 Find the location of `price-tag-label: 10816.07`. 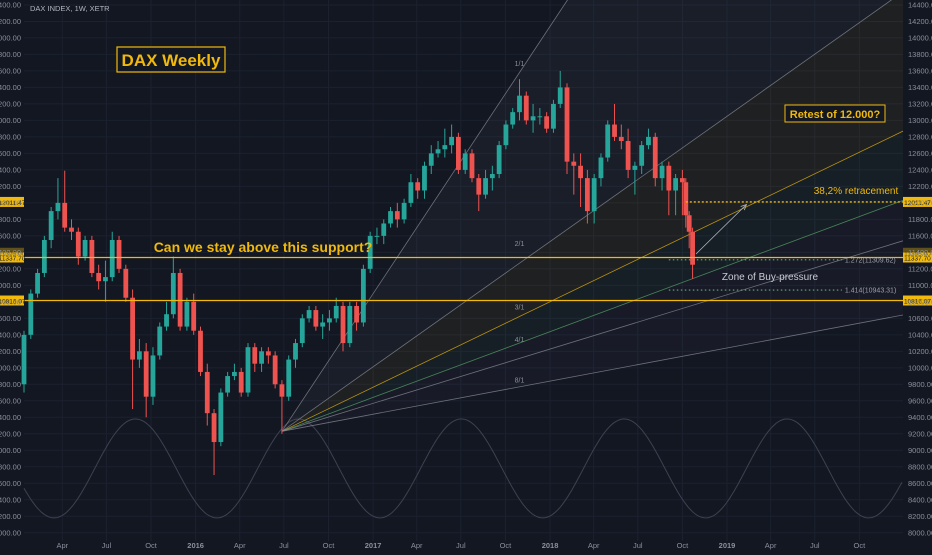

price-tag-label: 10816.07 is located at coordinates (917, 302).